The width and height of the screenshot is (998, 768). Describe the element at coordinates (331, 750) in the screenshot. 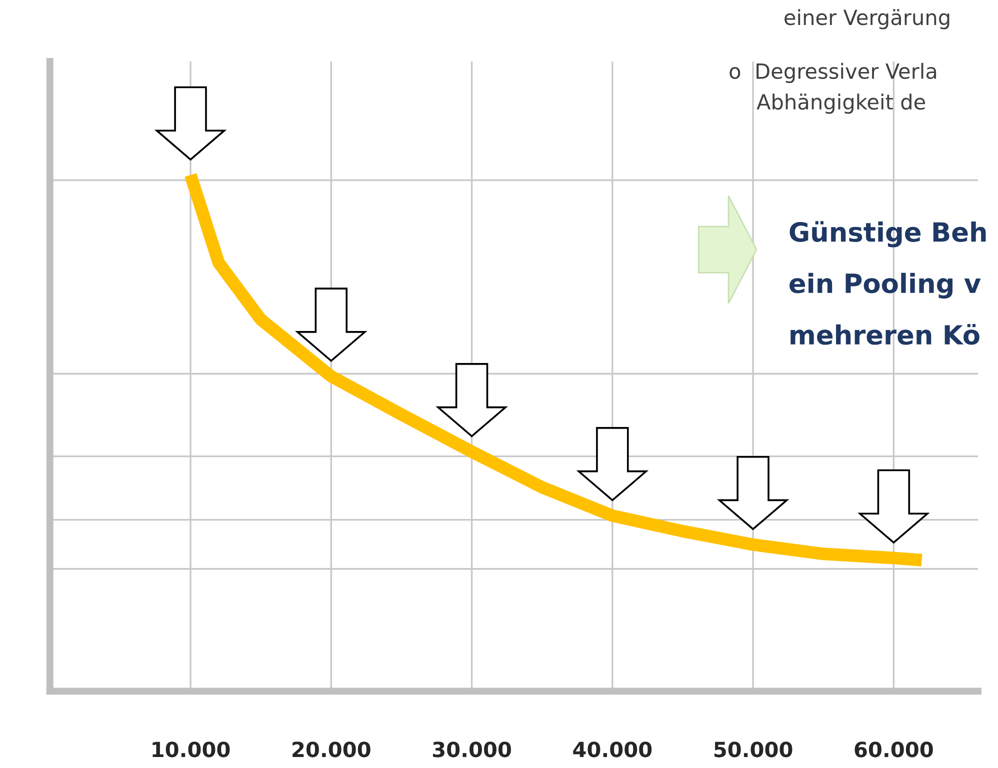

I see `x-tick-label: 20.000` at that location.